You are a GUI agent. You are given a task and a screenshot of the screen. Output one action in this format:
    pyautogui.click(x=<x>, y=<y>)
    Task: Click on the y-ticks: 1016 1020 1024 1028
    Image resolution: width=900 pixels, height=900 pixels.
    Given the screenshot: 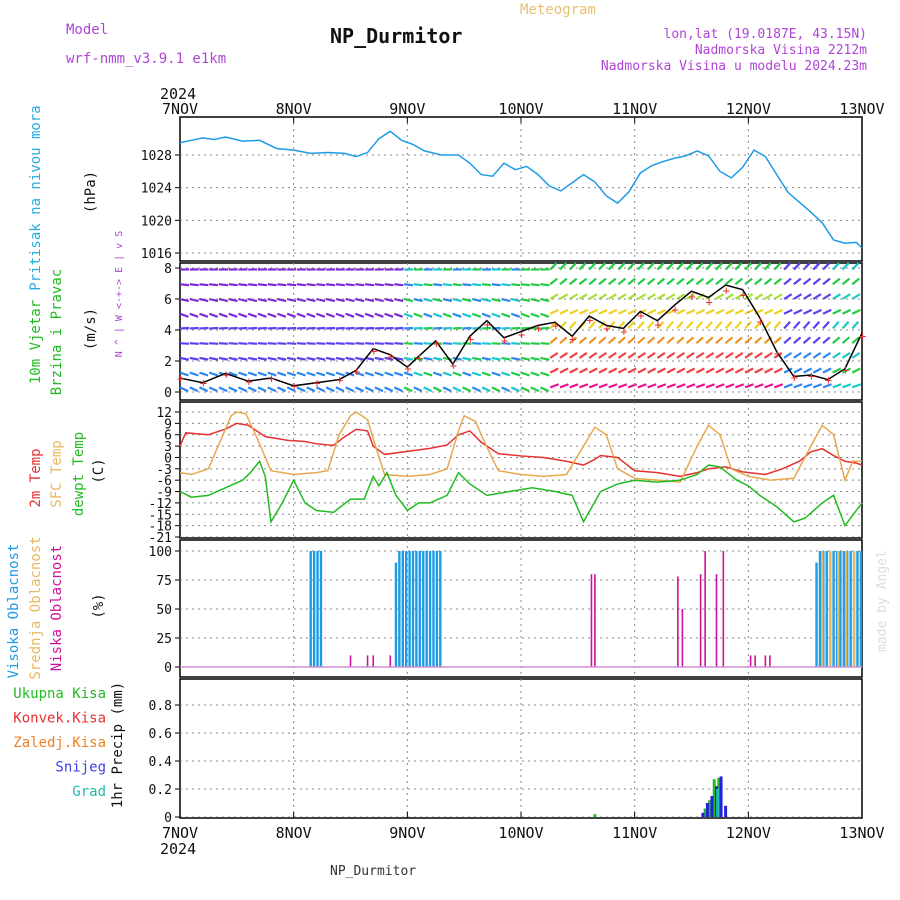 What is the action you would take?
    pyautogui.click(x=160, y=205)
    